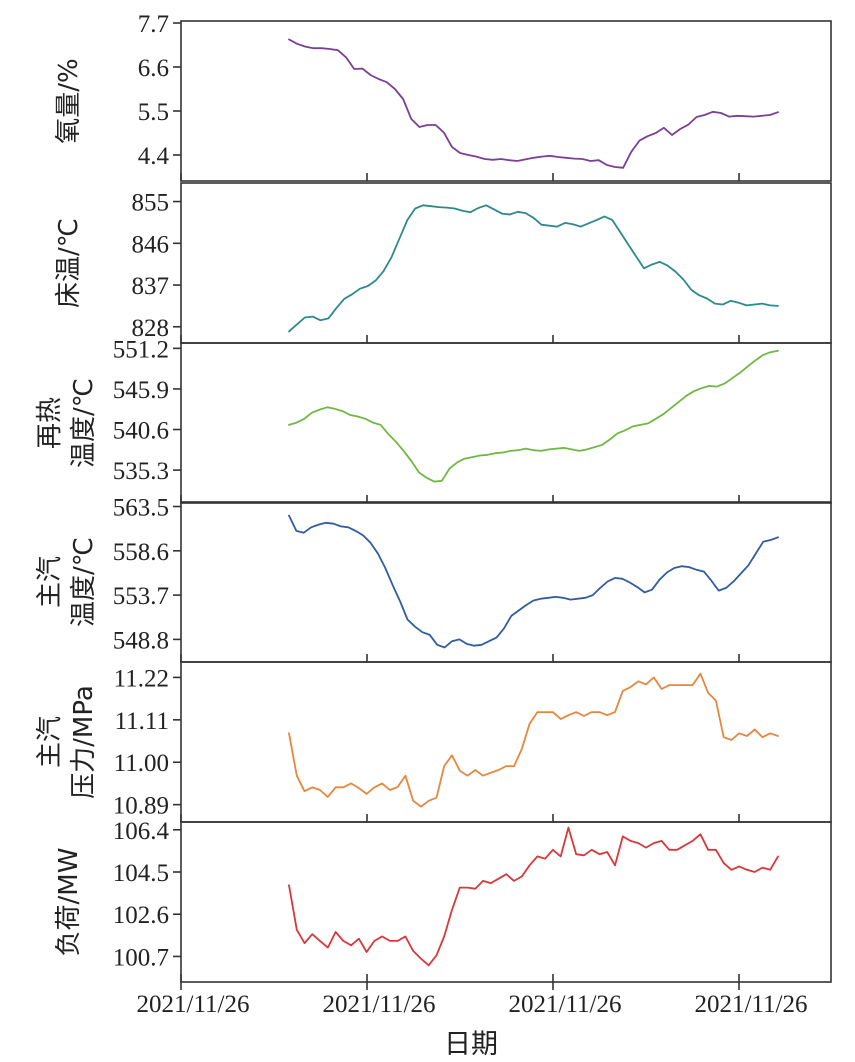 Image resolution: width=855 pixels, height=1062 pixels. I want to click on y-tick-label: 563.5, so click(141, 508).